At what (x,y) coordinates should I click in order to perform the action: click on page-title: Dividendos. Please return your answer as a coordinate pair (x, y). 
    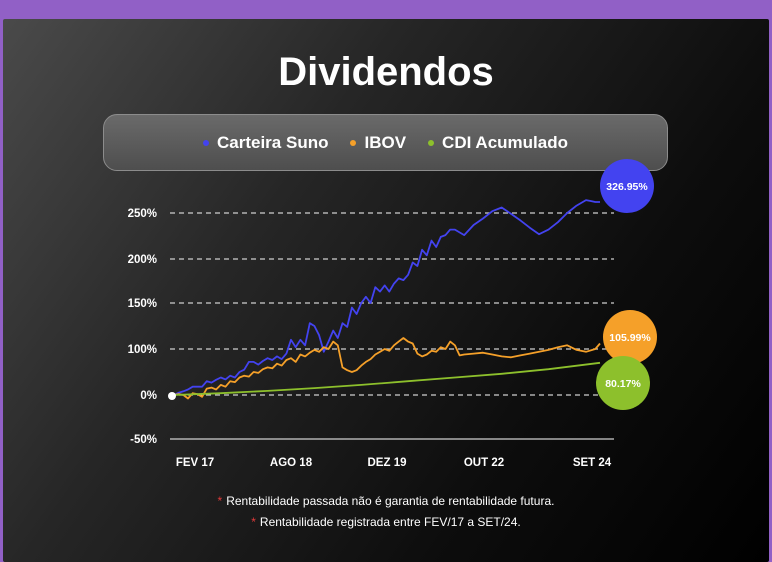
    Looking at the image, I should click on (386, 72).